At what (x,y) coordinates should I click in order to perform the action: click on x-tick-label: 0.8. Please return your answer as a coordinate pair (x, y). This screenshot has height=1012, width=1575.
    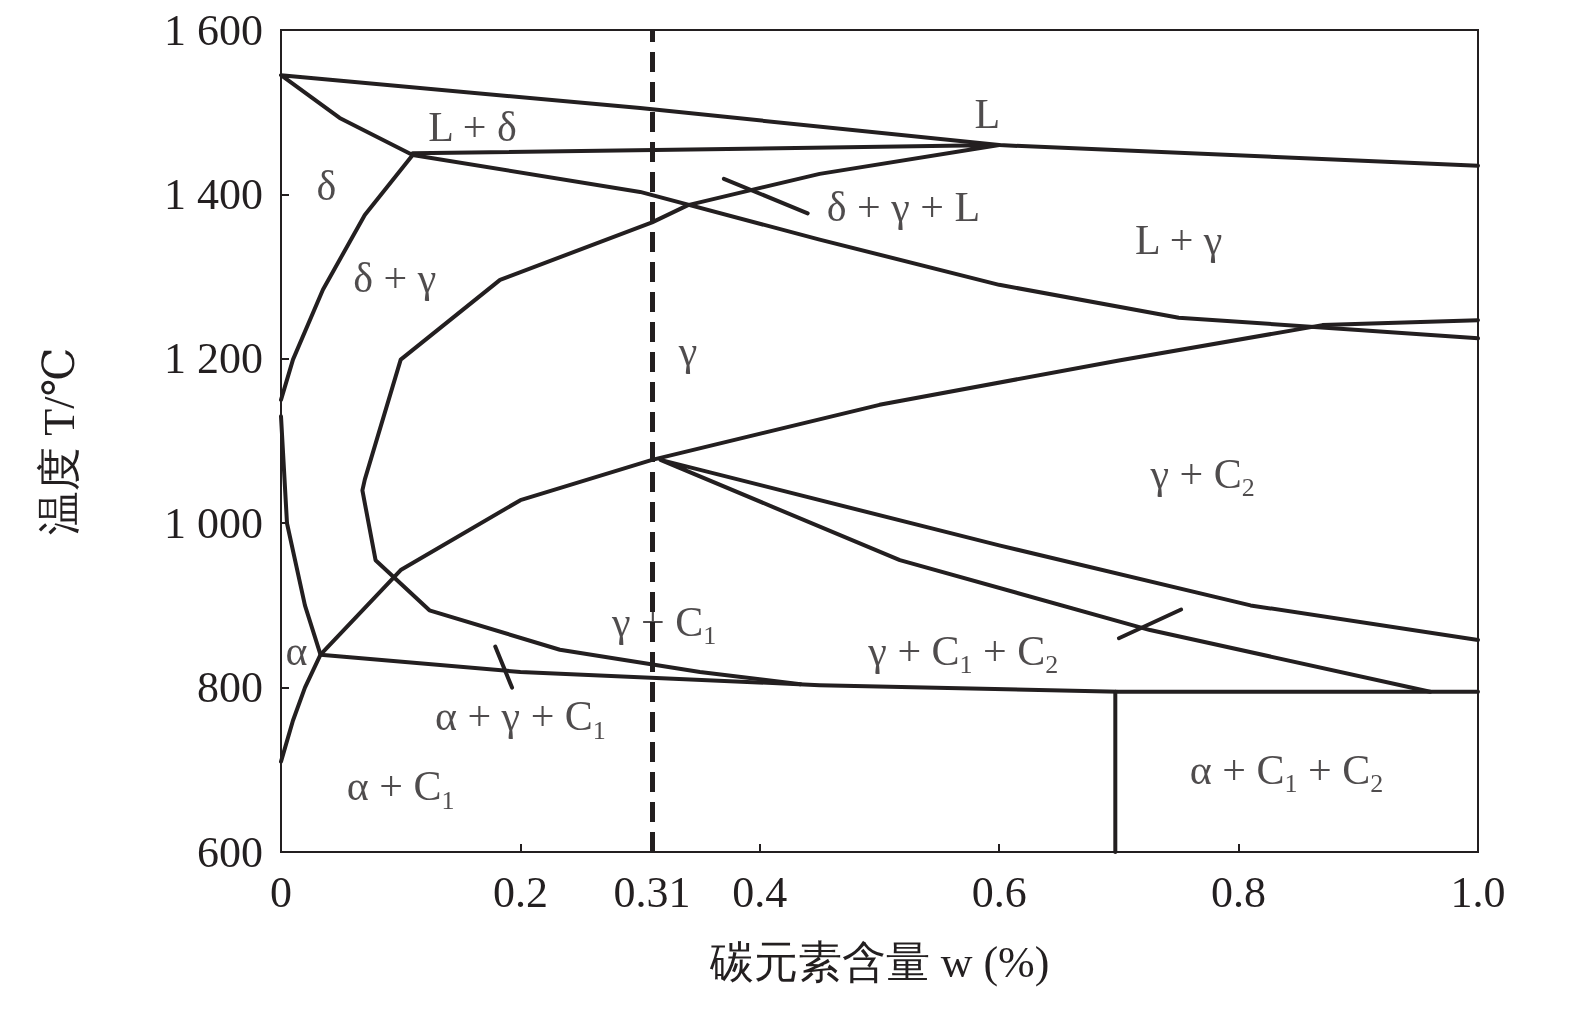
    Looking at the image, I should click on (1239, 892).